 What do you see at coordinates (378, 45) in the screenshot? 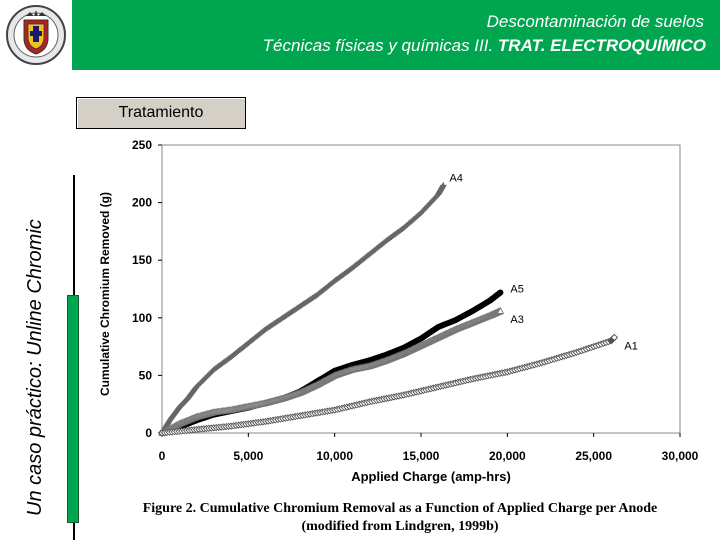
I see `title-line-2-prefix: Técnicas físicas y químicas III.` at bounding box center [378, 45].